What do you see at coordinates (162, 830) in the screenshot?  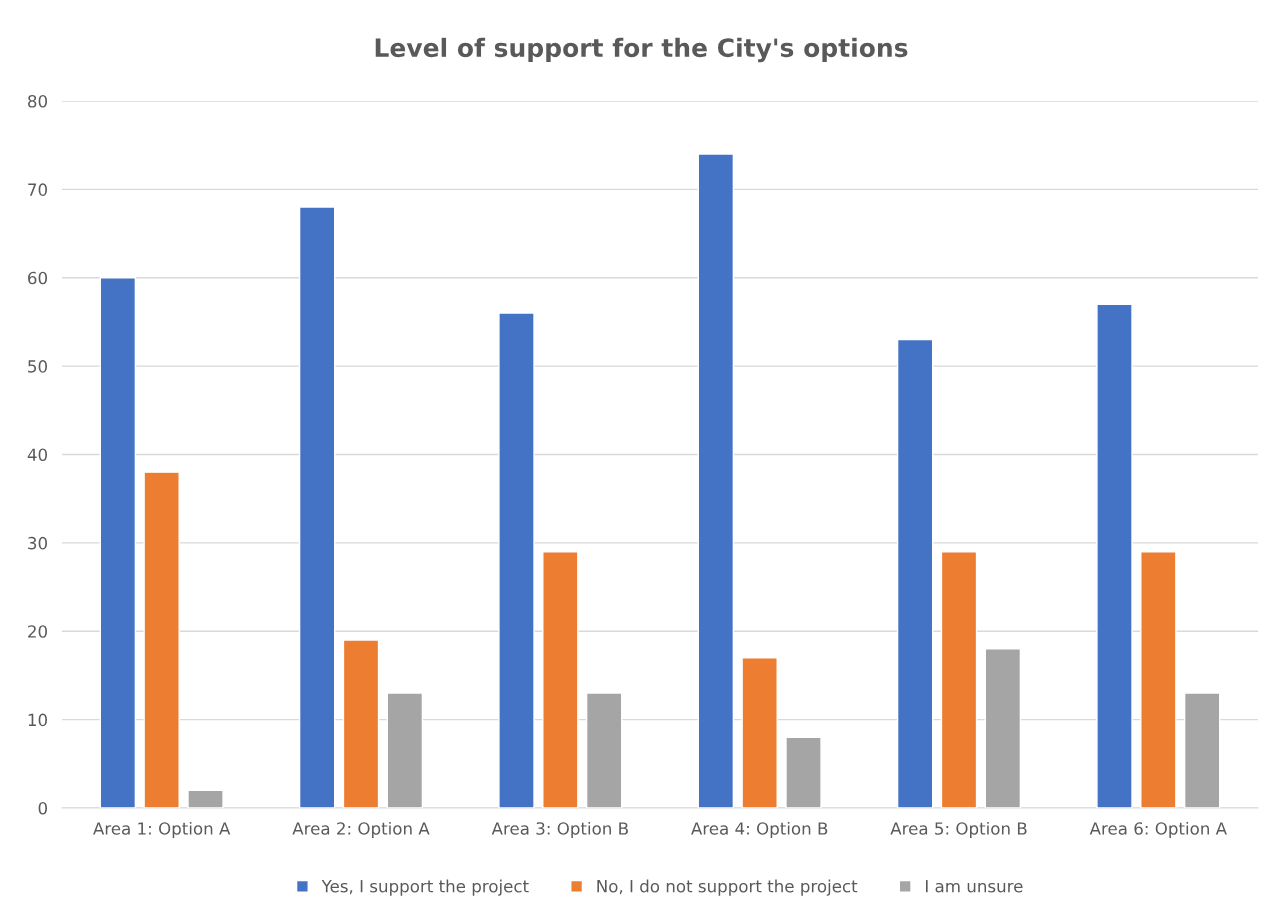 I see `x-tick-label: Area 1: Option A` at bounding box center [162, 830].